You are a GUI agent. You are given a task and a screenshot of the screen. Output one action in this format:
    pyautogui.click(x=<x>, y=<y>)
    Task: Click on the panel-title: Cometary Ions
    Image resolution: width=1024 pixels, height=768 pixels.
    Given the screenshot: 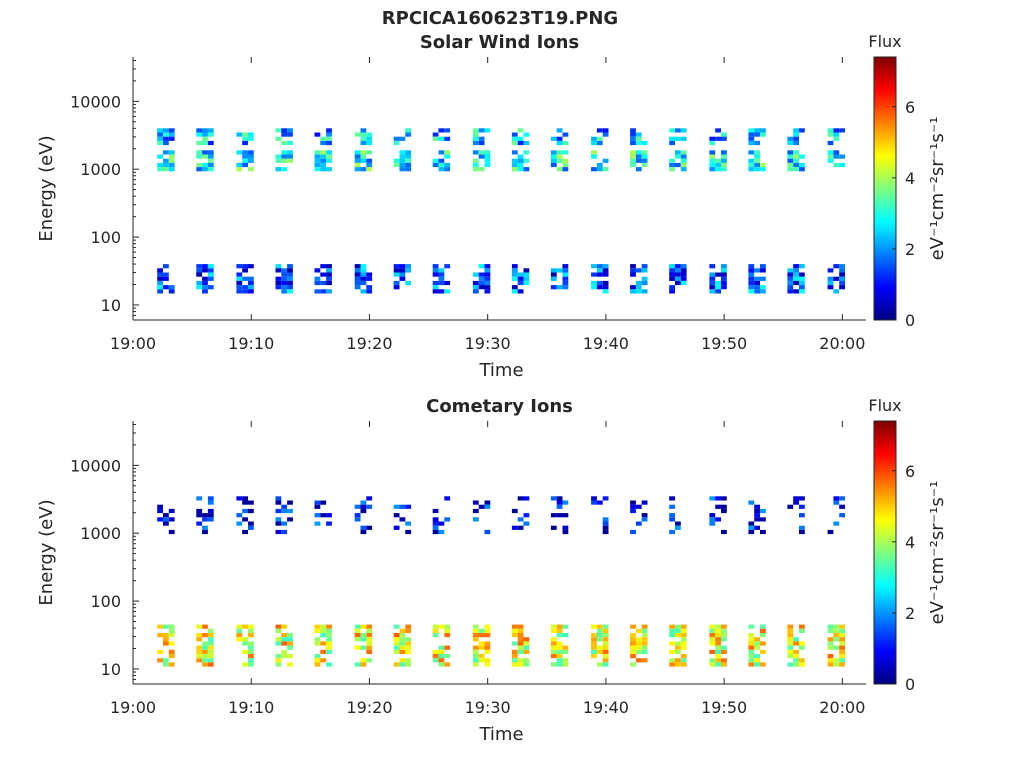 What is the action you would take?
    pyautogui.click(x=499, y=406)
    